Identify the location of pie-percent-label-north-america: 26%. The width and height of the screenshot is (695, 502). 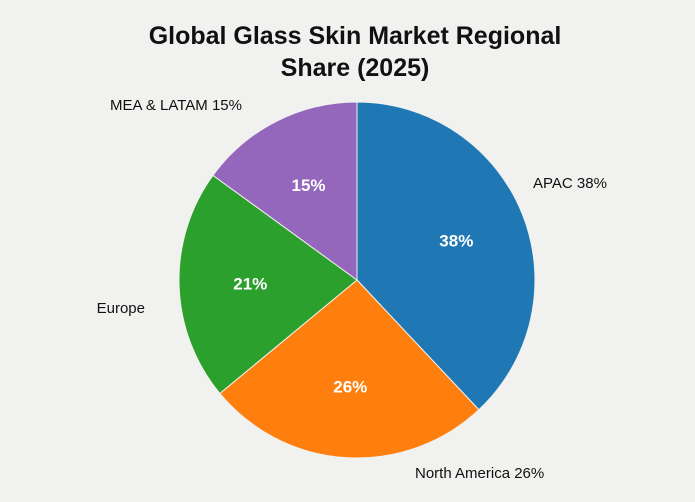
(350, 387).